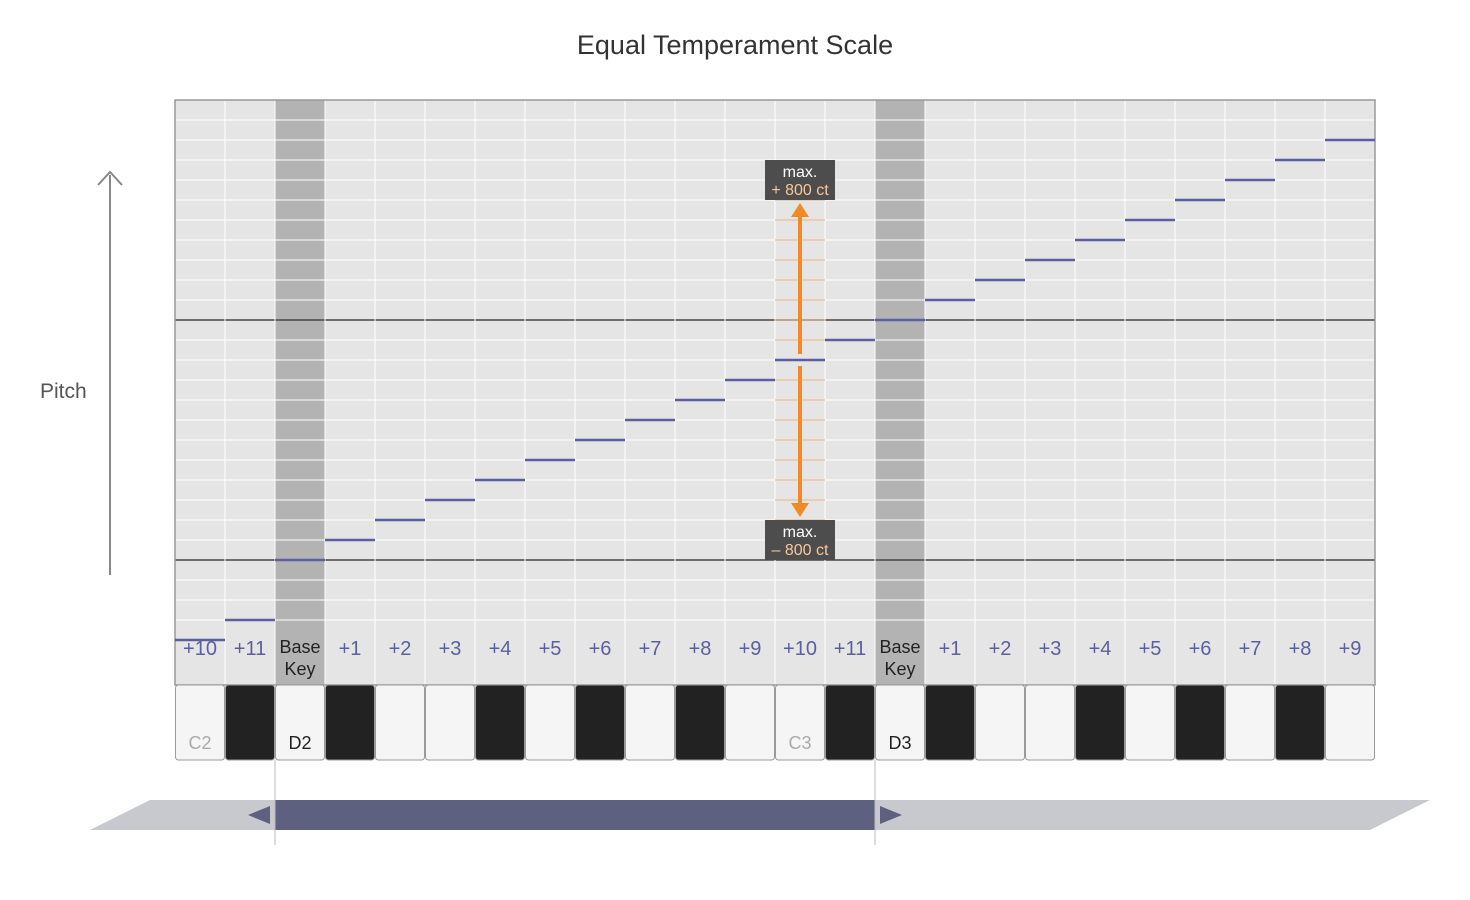 The image size is (1470, 900). What do you see at coordinates (899, 743) in the screenshot?
I see `note-label: D3` at bounding box center [899, 743].